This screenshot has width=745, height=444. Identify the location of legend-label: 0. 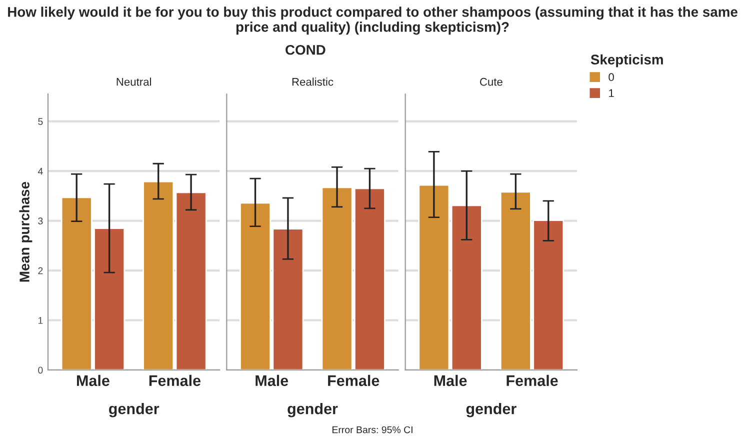
(611, 77).